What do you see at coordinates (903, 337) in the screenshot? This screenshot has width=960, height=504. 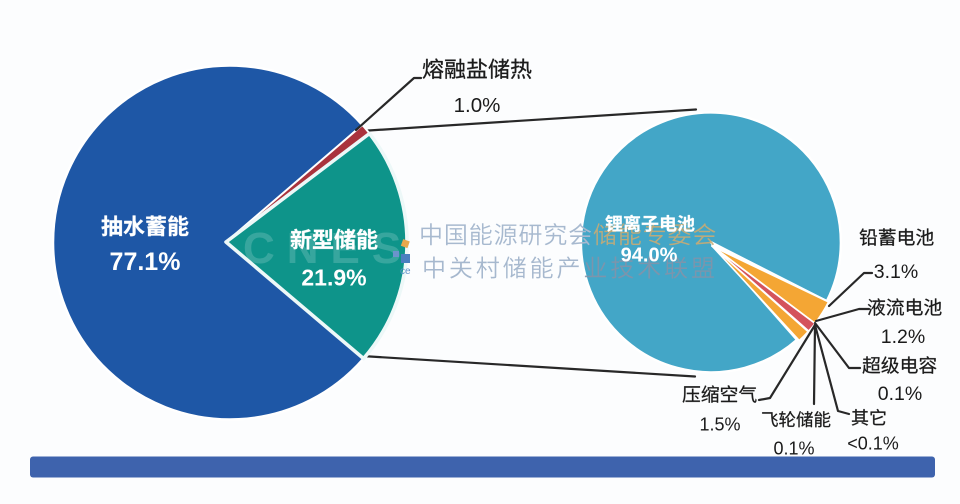 I see `svg-text: 1.2%` at bounding box center [903, 337].